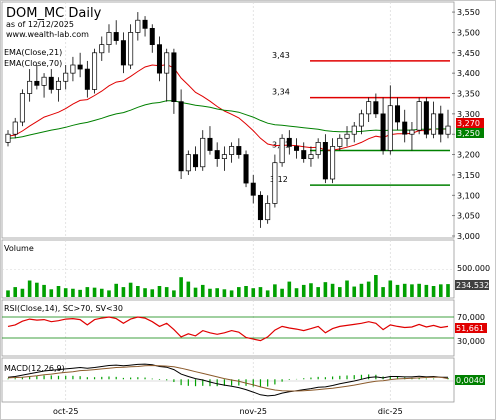  I want to click on macd-pane, so click(228, 380).